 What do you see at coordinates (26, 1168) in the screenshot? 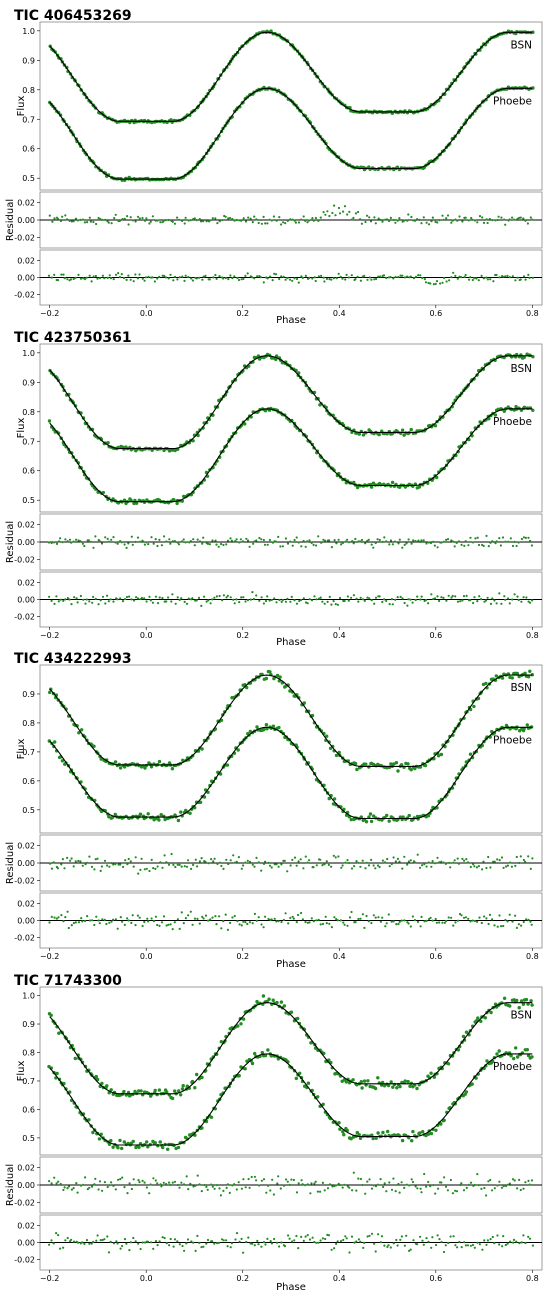
I see `residual-tick-label: 0.02` at bounding box center [26, 1168].